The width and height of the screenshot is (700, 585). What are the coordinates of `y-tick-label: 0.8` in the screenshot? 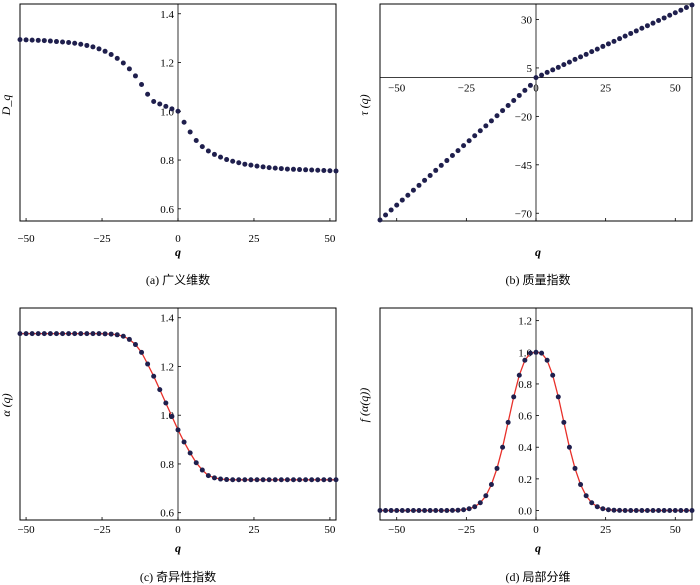 It's located at (167, 161).